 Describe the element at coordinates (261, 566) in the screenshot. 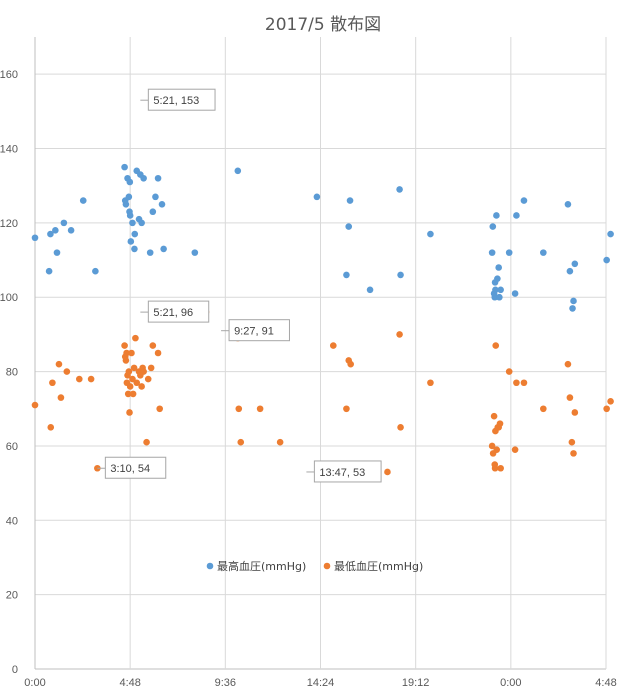

I see `legend-label-systolic: 最高血圧(mmHg)` at that location.